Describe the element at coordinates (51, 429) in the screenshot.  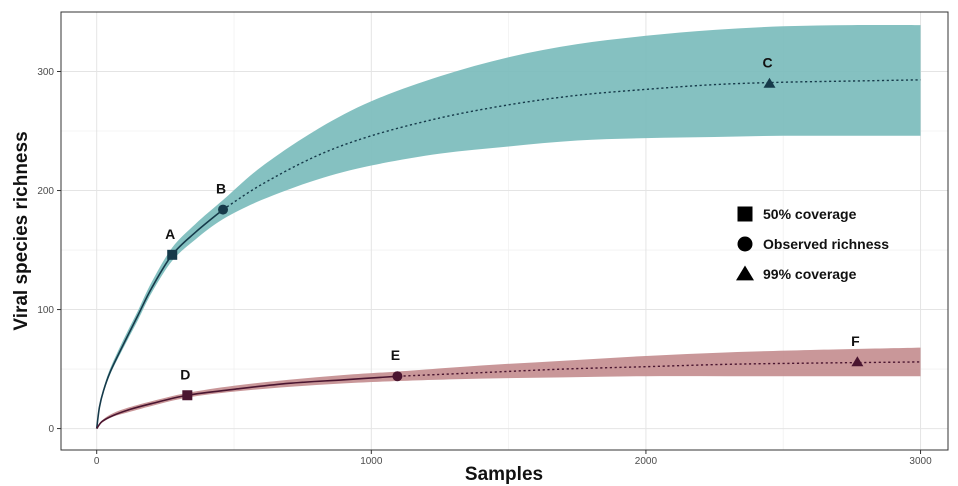
I see `y-tick-label: 0` at that location.